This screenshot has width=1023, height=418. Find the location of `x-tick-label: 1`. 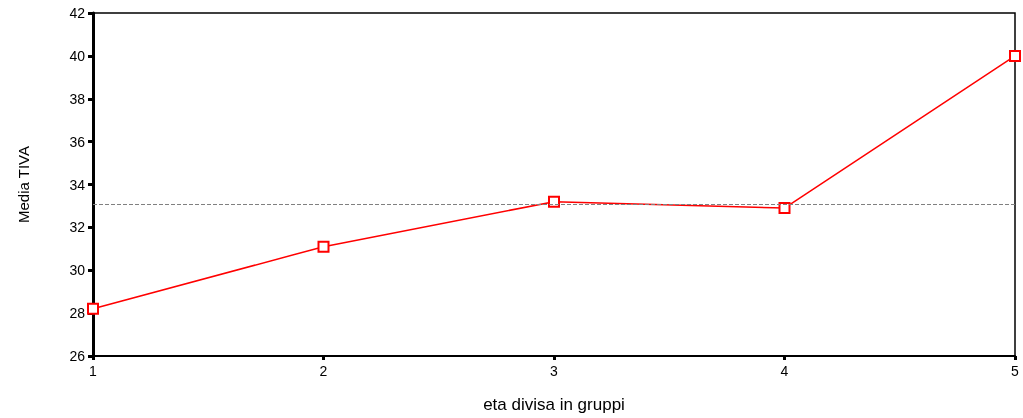

x-tick-label: 1 is located at coordinates (93, 371).